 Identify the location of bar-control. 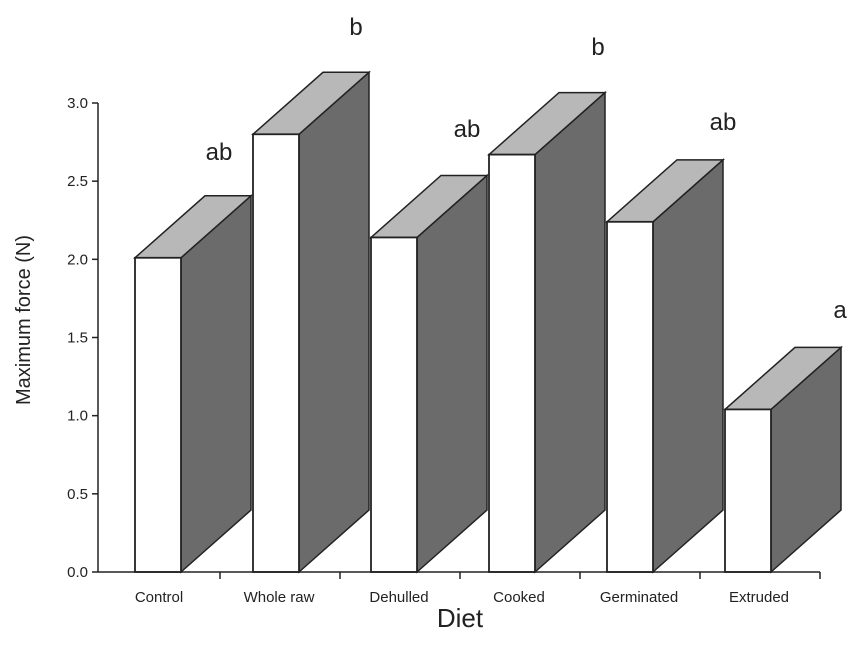
(193, 384).